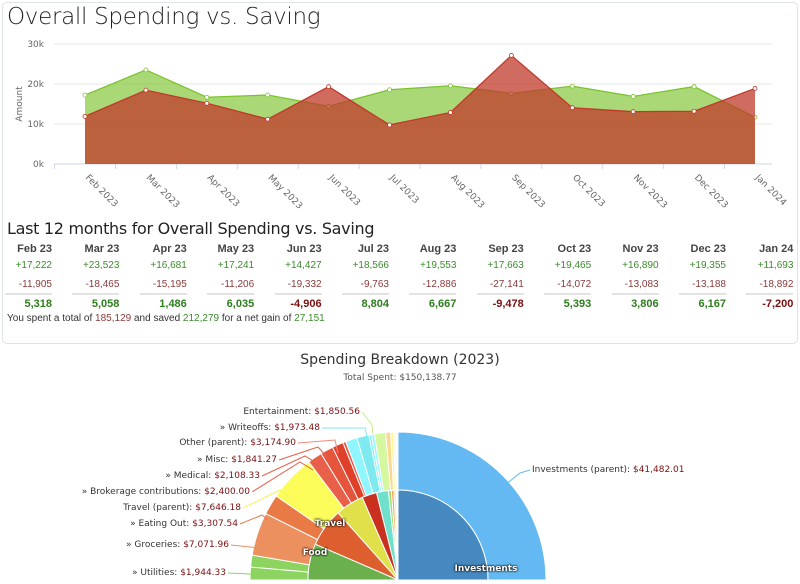  What do you see at coordinates (608, 470) in the screenshot?
I see `investments-label: Investments (parent): $41,482.01` at bounding box center [608, 470].